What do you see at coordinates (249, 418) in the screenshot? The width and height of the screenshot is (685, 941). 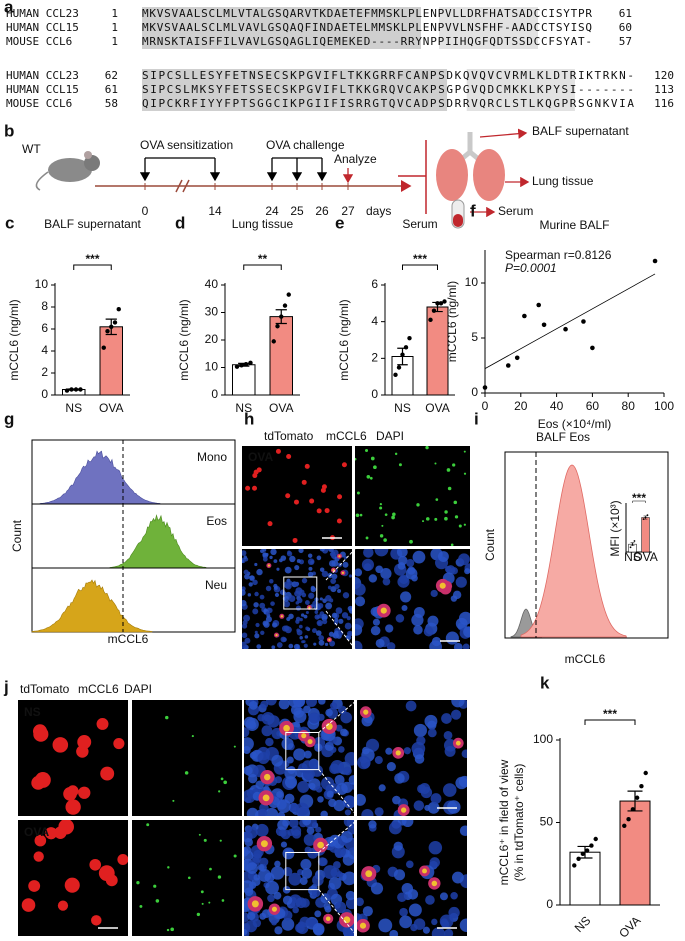 I see `panel-label: h` at bounding box center [249, 418].